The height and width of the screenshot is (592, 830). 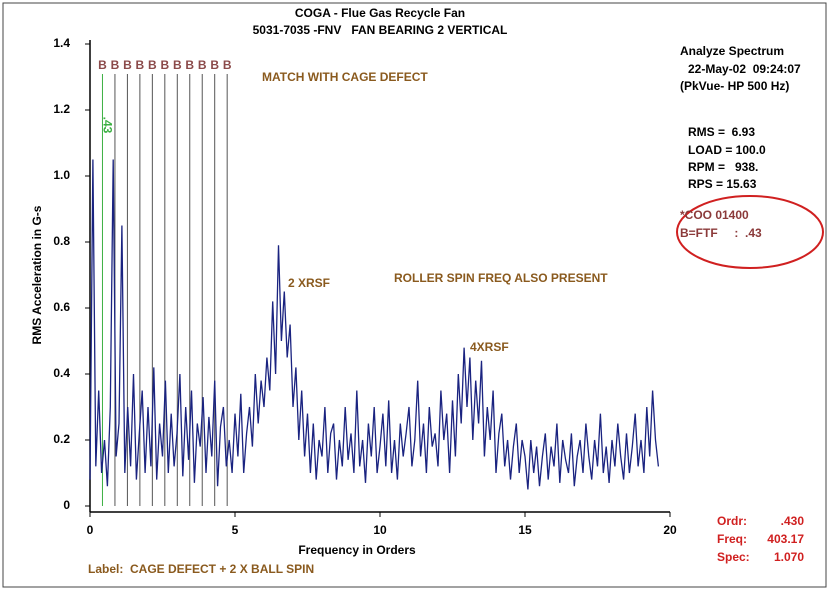 What do you see at coordinates (489, 347) in the screenshot?
I see `annotation: 4XRSF` at bounding box center [489, 347].